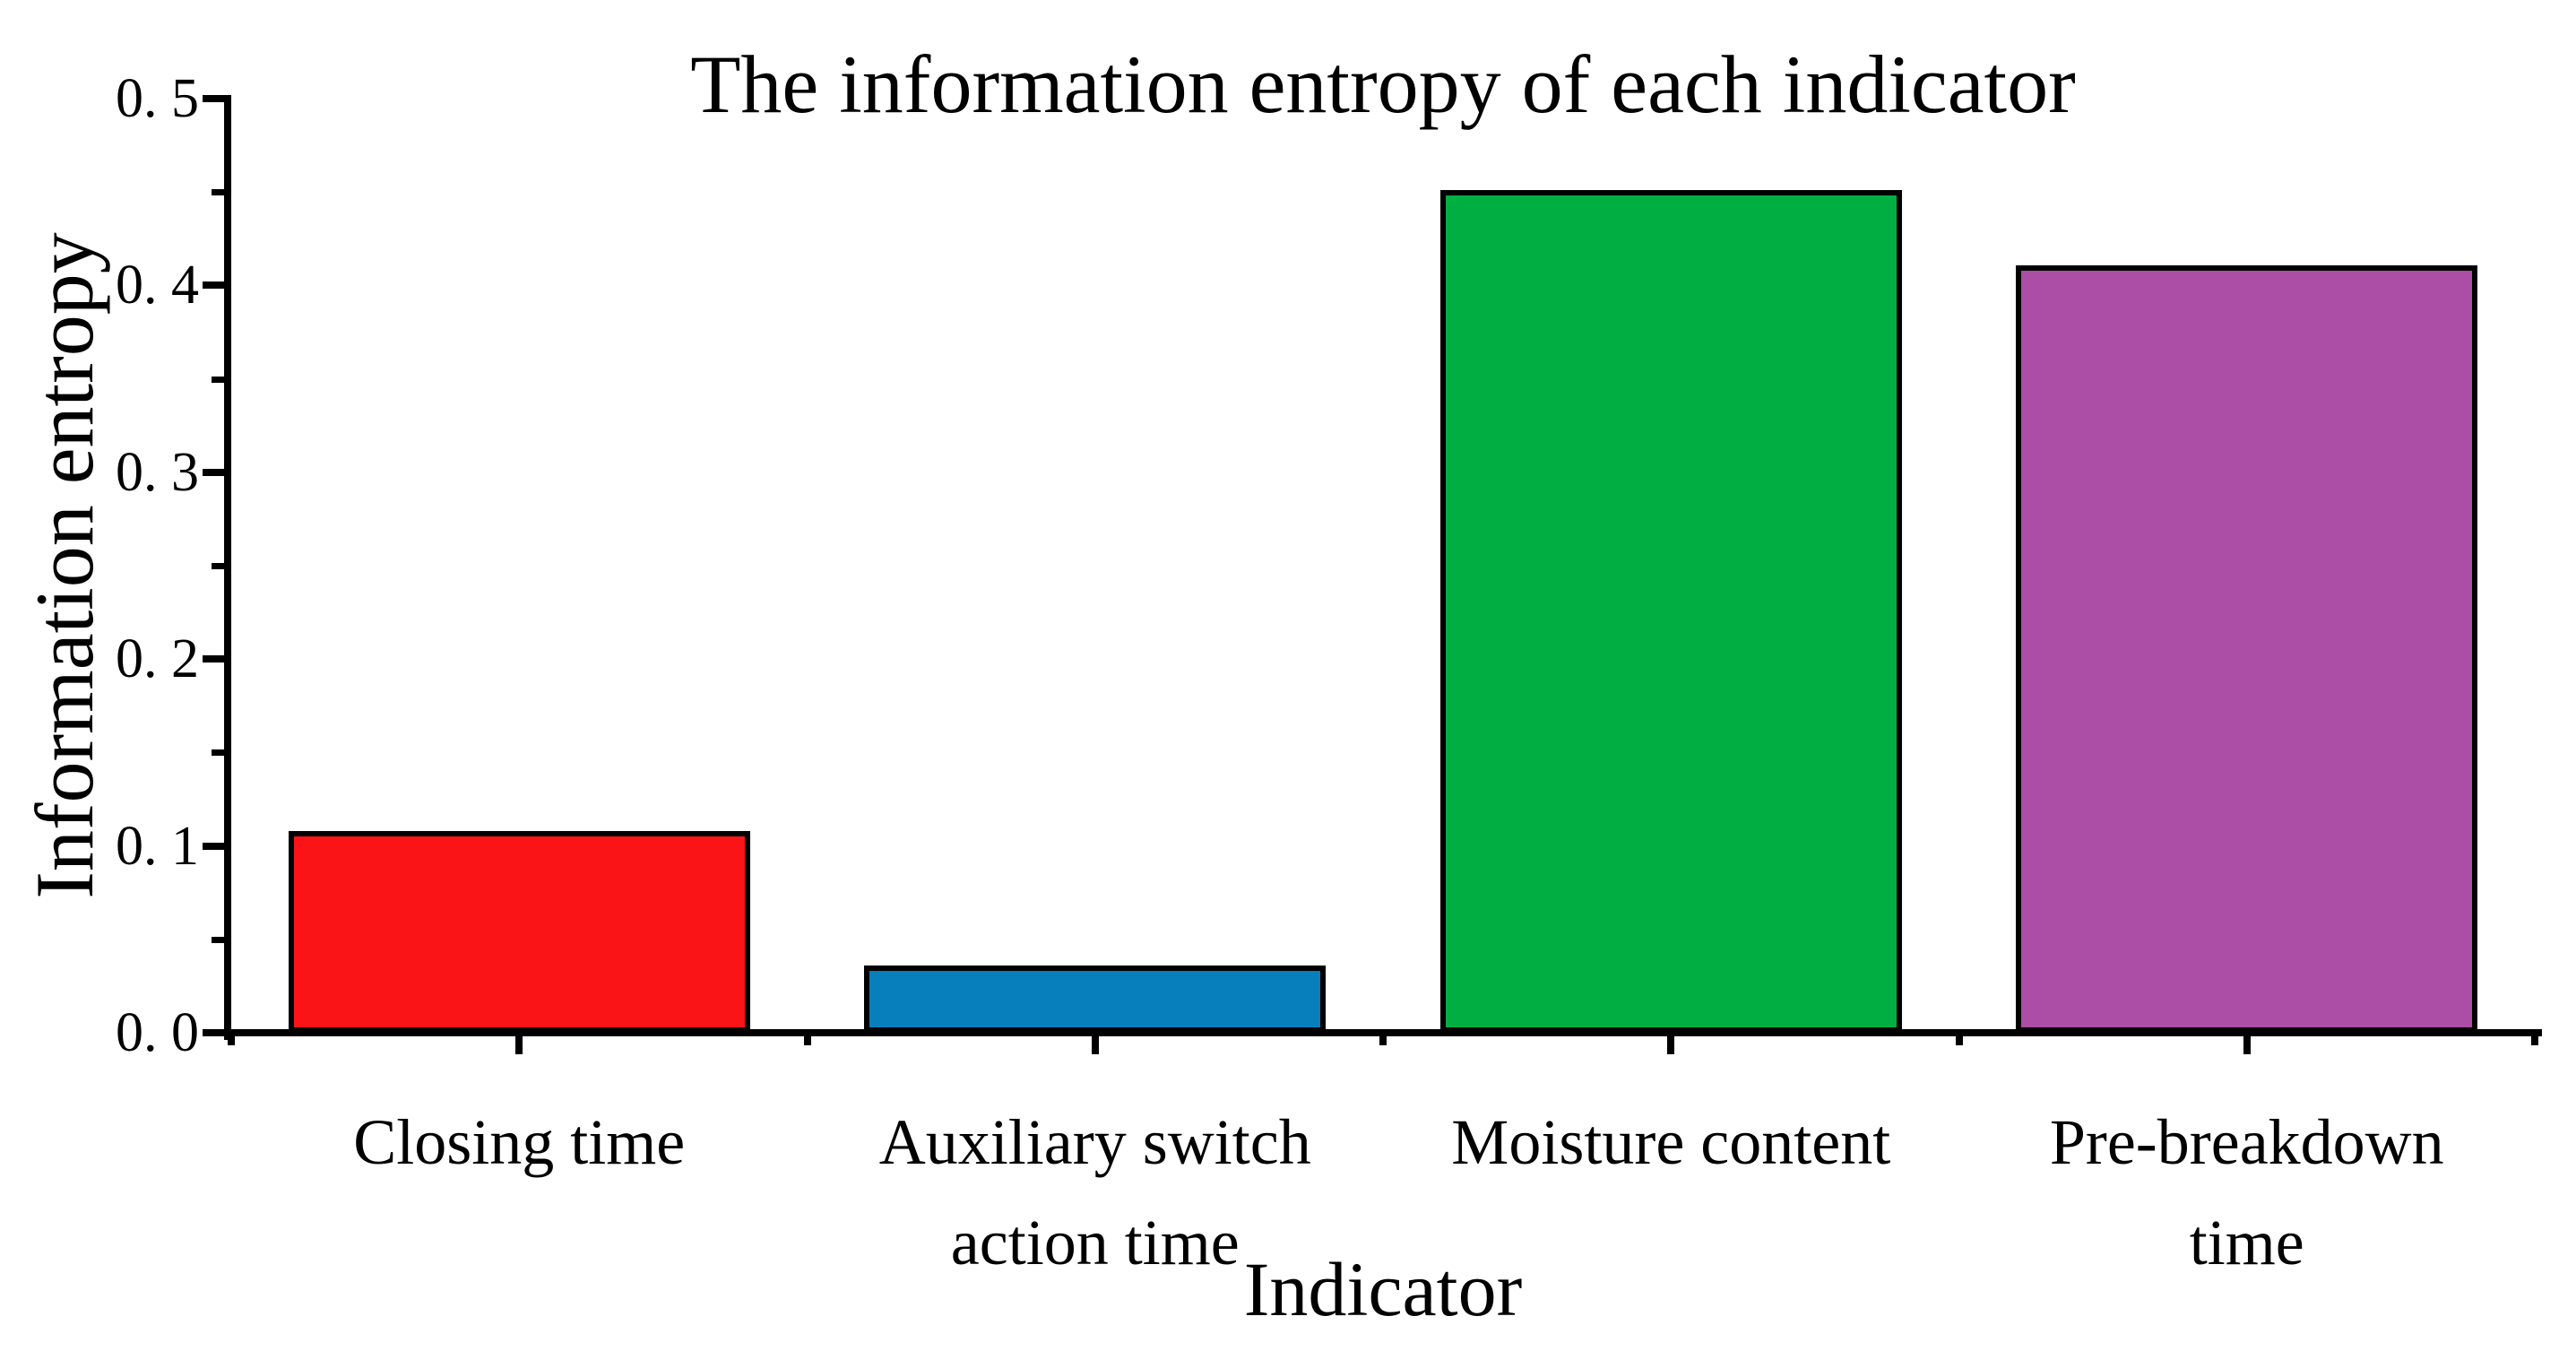 The image size is (2576, 1351). What do you see at coordinates (2247, 648) in the screenshot?
I see `bar-pre-breakdown-time` at bounding box center [2247, 648].